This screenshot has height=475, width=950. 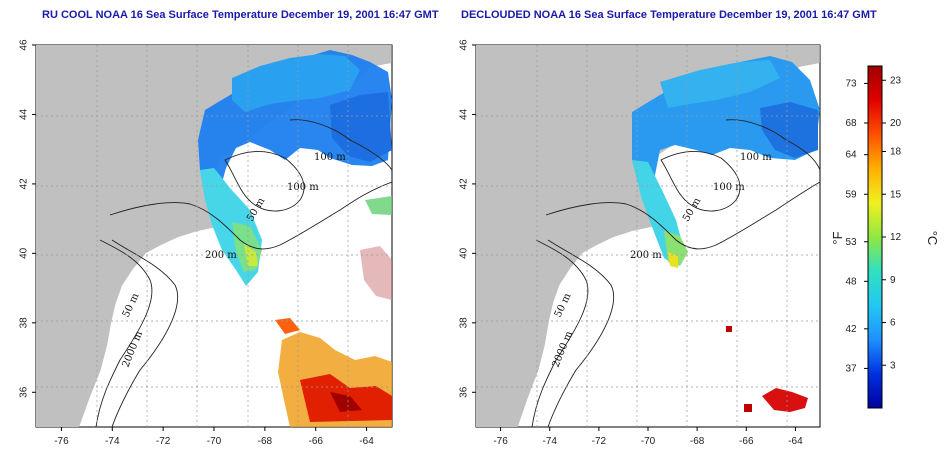 What do you see at coordinates (851, 194) in the screenshot?
I see `fahrenheit-tick-label: 59` at bounding box center [851, 194].